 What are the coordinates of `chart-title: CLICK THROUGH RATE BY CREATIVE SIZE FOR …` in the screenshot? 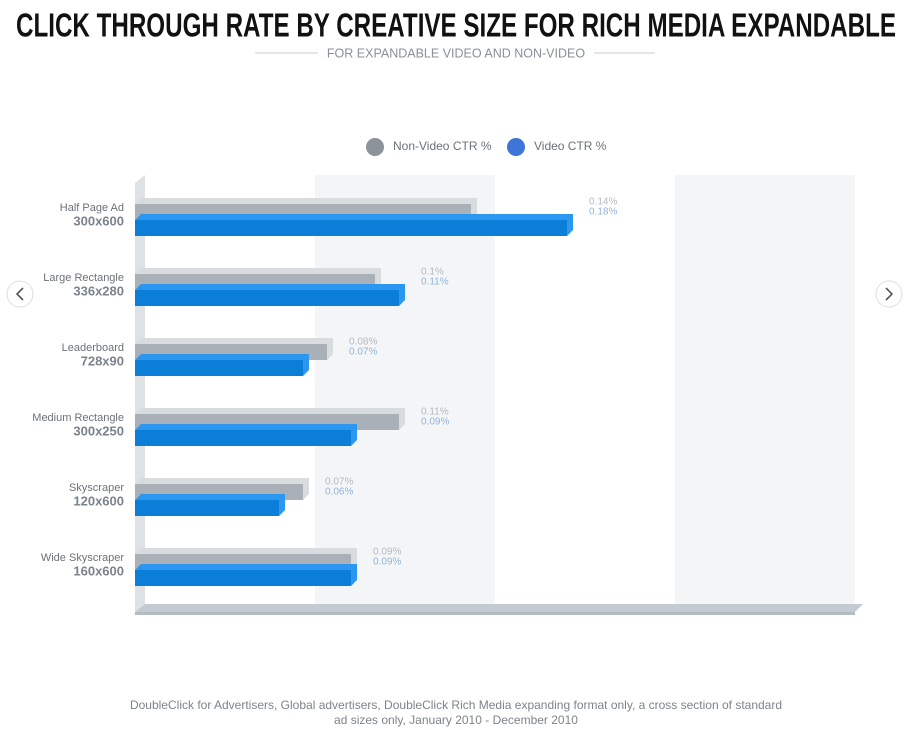 It's located at (456, 25).